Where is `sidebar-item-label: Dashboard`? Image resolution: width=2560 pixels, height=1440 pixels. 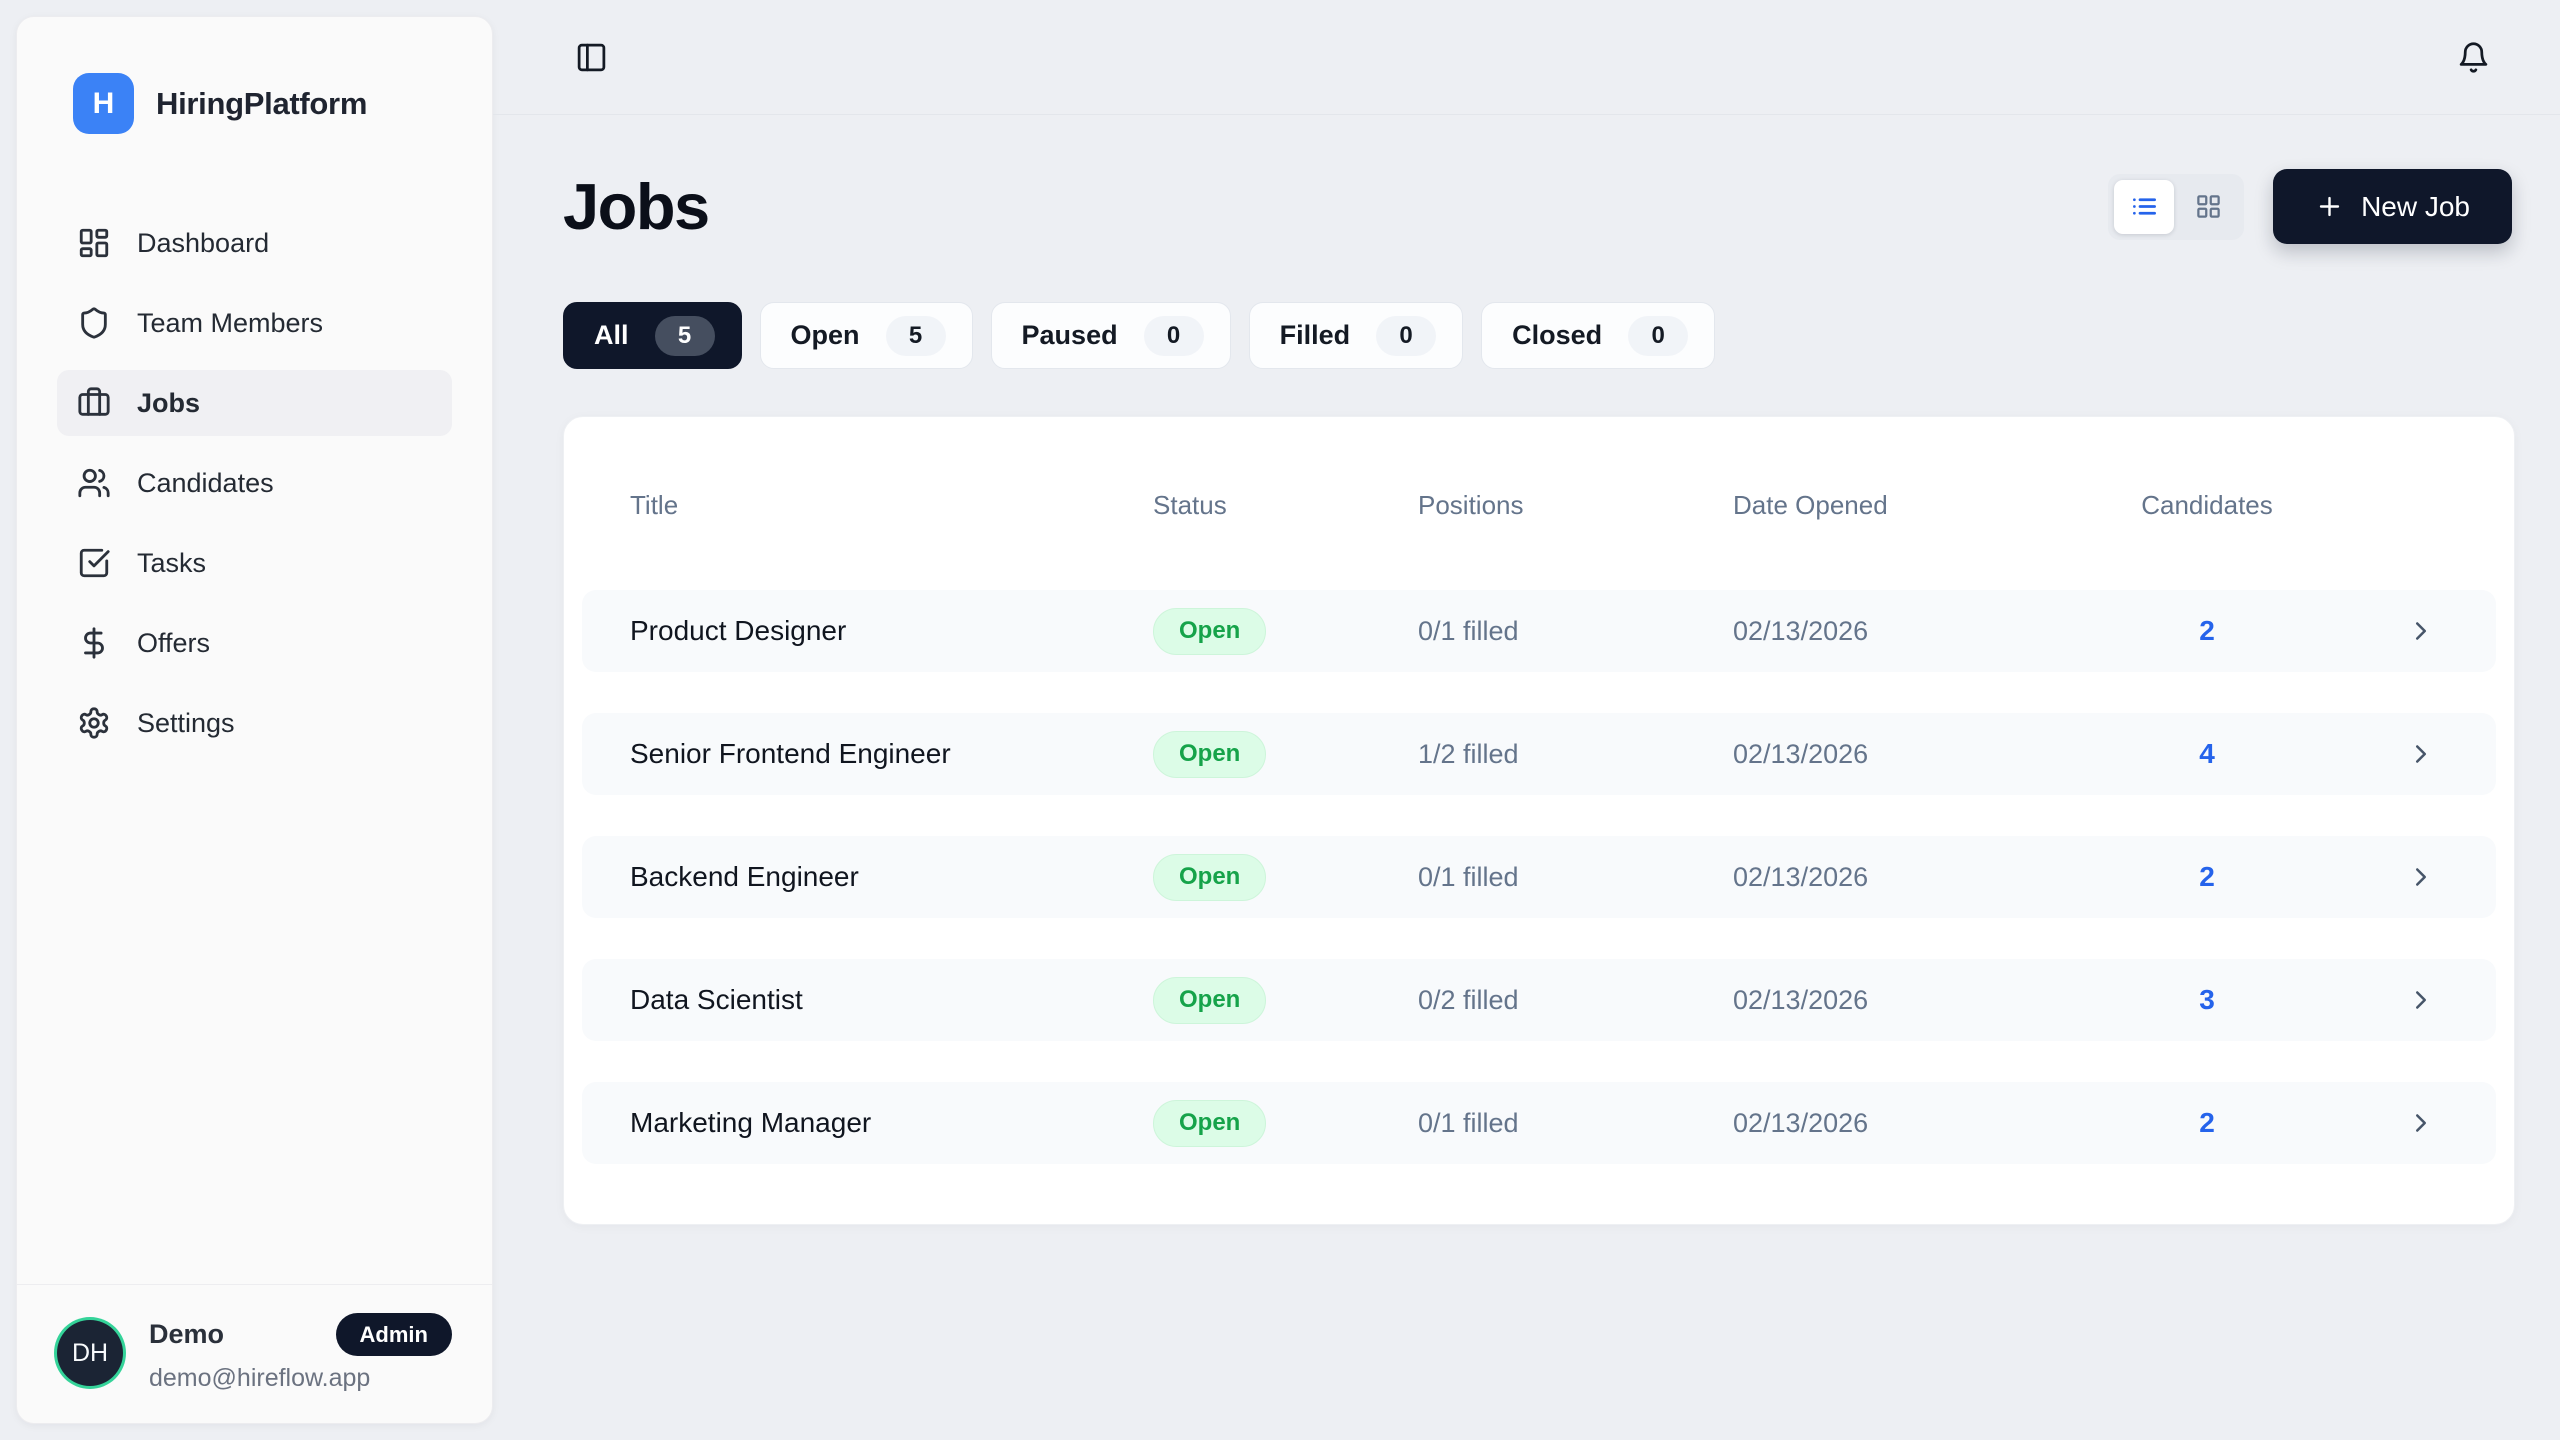 sidebar-item-label: Dashboard is located at coordinates (203, 242).